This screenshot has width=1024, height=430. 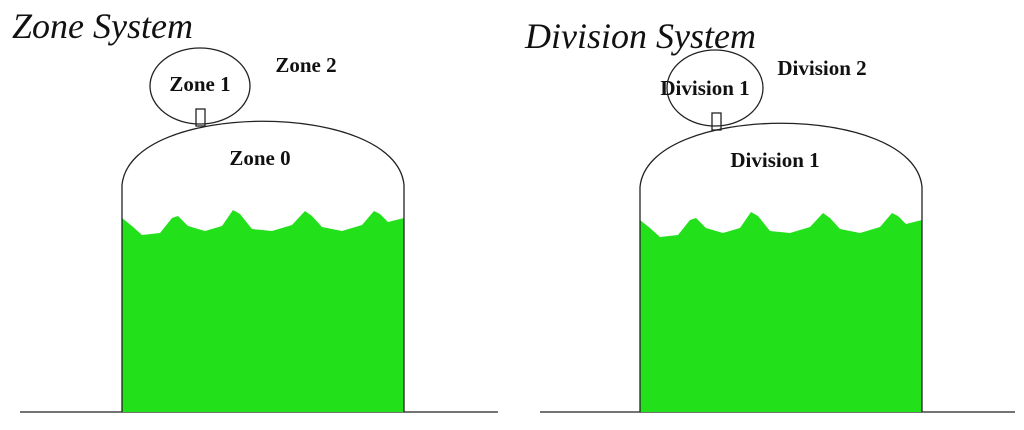 What do you see at coordinates (821, 68) in the screenshot?
I see `label: Division 2` at bounding box center [821, 68].